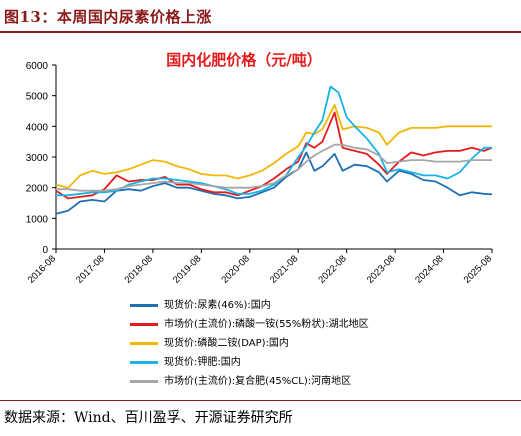  Describe the element at coordinates (37, 66) in the screenshot. I see `y-tick-label: 6000` at that location.